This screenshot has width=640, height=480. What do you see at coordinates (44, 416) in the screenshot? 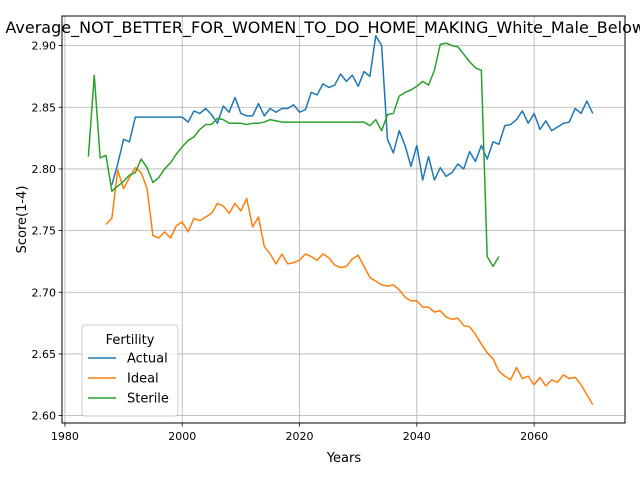
I see `y-tick-label: 2.60` at bounding box center [44, 416].